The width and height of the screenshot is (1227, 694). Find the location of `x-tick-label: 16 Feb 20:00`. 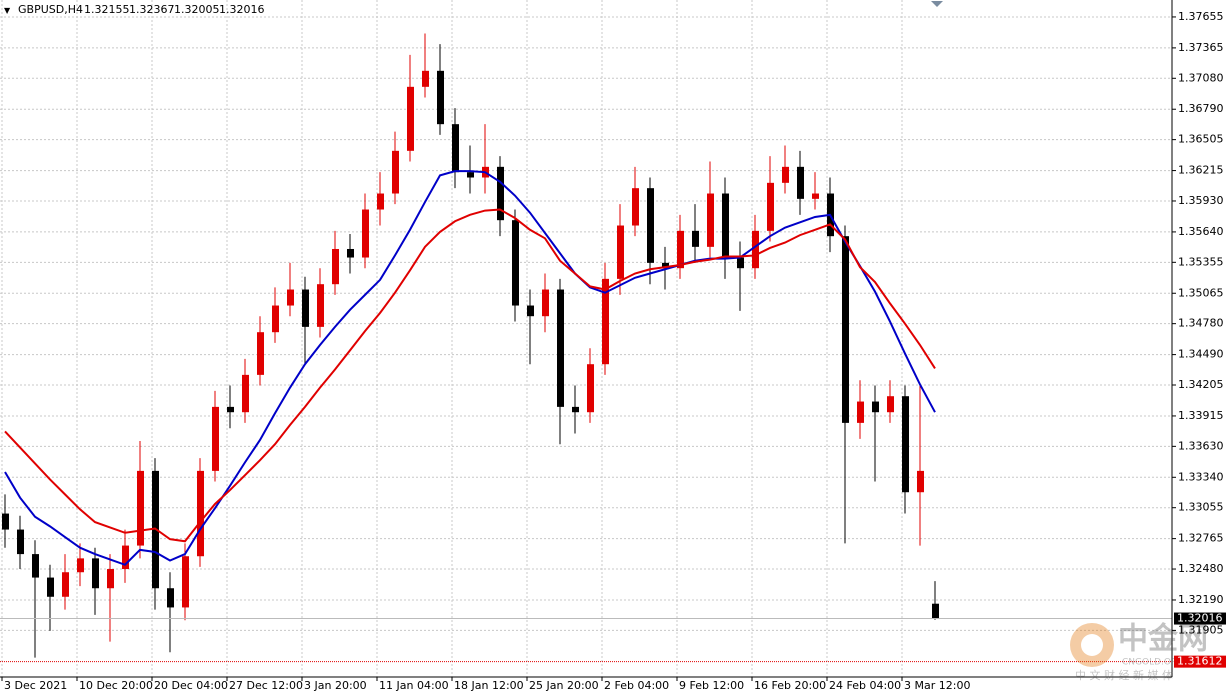

x-tick-label: 16 Feb 20:00 is located at coordinates (790, 685).